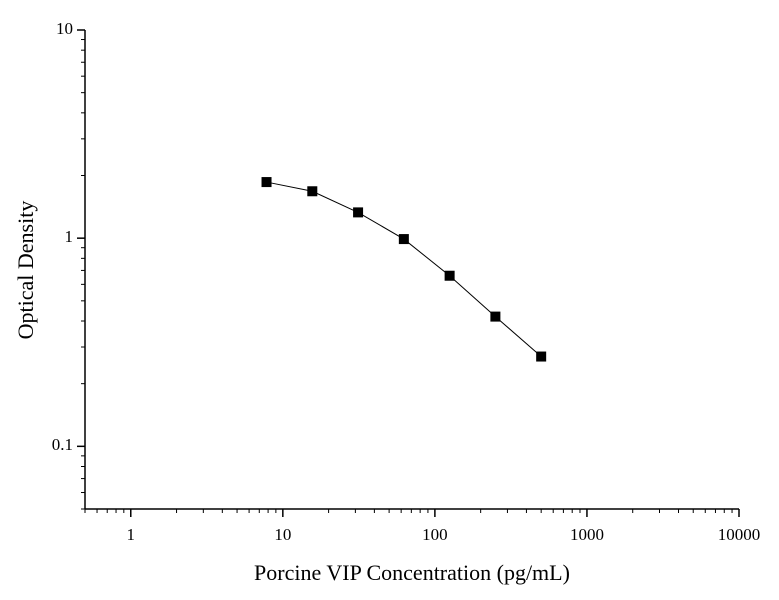 The height and width of the screenshot is (600, 779). What do you see at coordinates (435, 534) in the screenshot?
I see `x-tick-label: 100` at bounding box center [435, 534].